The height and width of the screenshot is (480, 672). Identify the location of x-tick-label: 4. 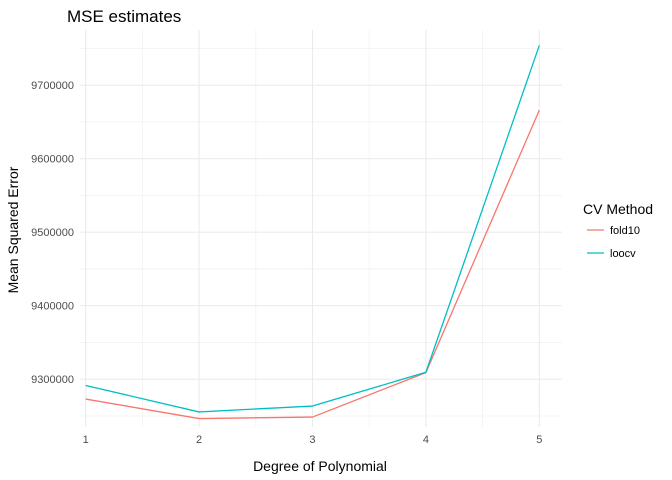
(426, 440).